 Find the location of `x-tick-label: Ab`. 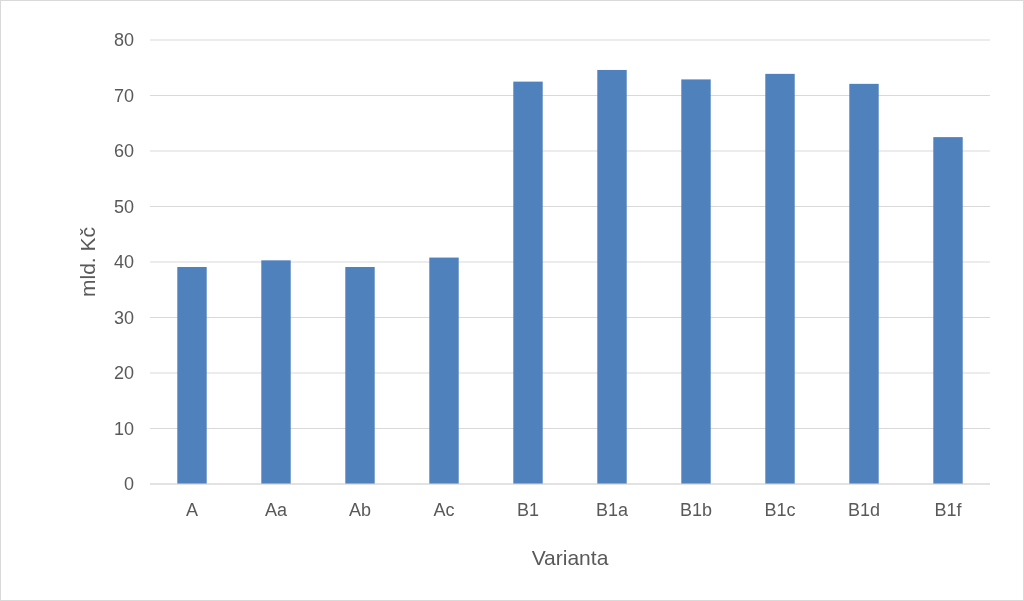

x-tick-label: Ab is located at coordinates (360, 510).